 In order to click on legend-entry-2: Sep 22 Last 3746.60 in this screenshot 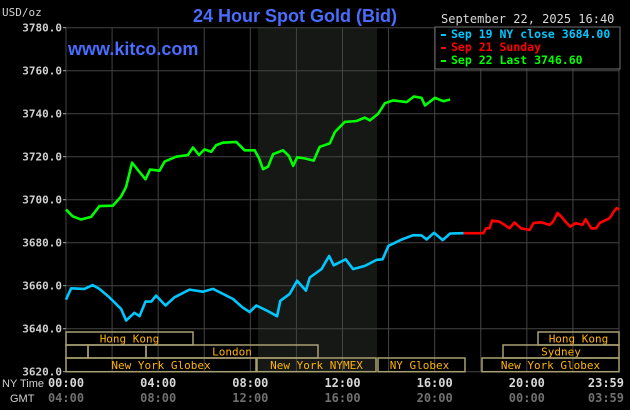, I will do `click(517, 60)`.